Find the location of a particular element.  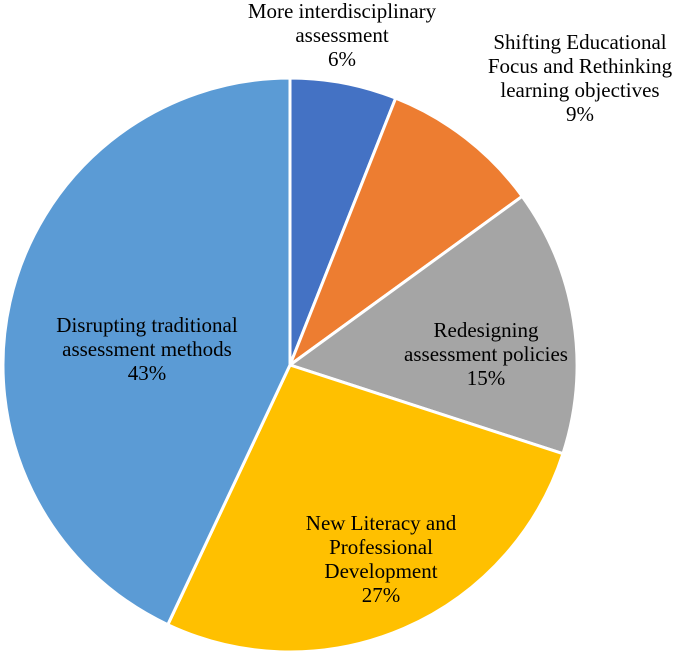

slice-category-label: Redesigning is located at coordinates (486, 330).